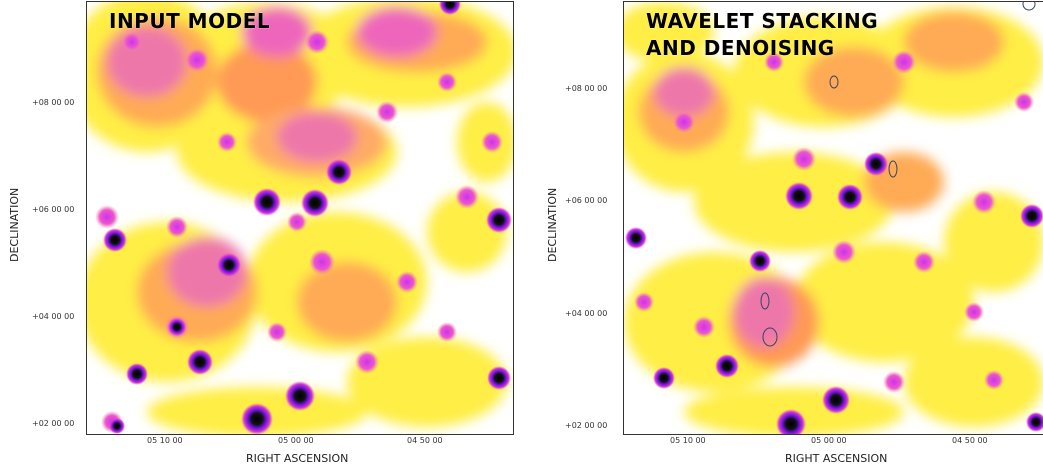 This screenshot has height=469, width=1043. What do you see at coordinates (425, 440) in the screenshot?
I see `left-x-tick-2: 04 50 00` at bounding box center [425, 440].